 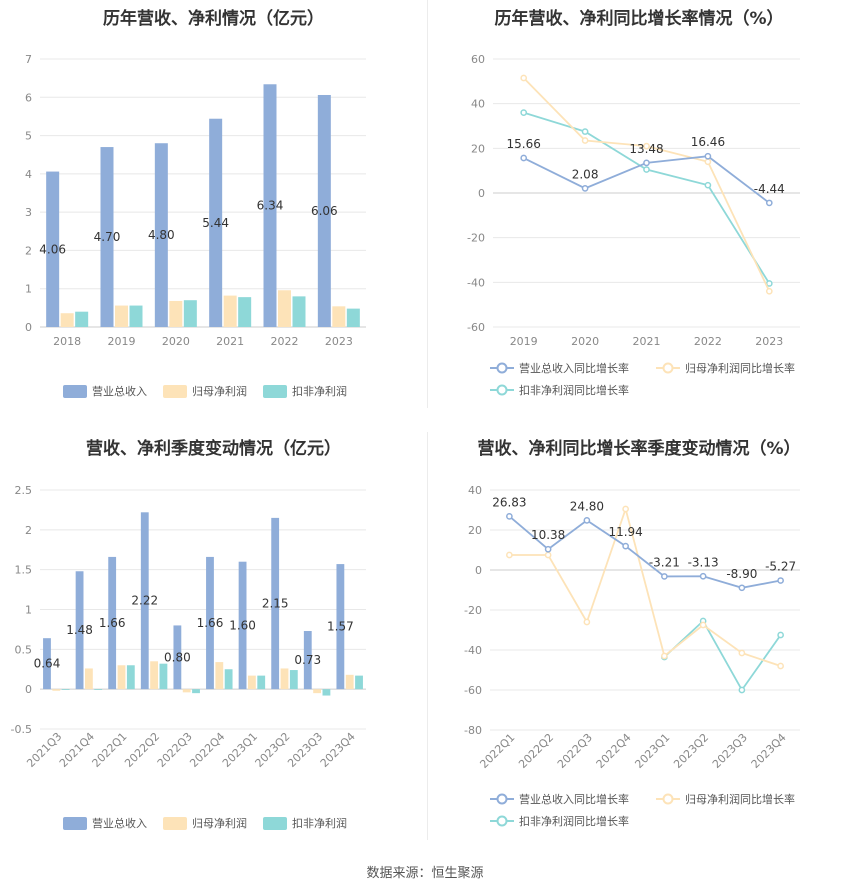 What do you see at coordinates (24, 570) in the screenshot?
I see `y-tick-label: 1.5` at bounding box center [24, 570].